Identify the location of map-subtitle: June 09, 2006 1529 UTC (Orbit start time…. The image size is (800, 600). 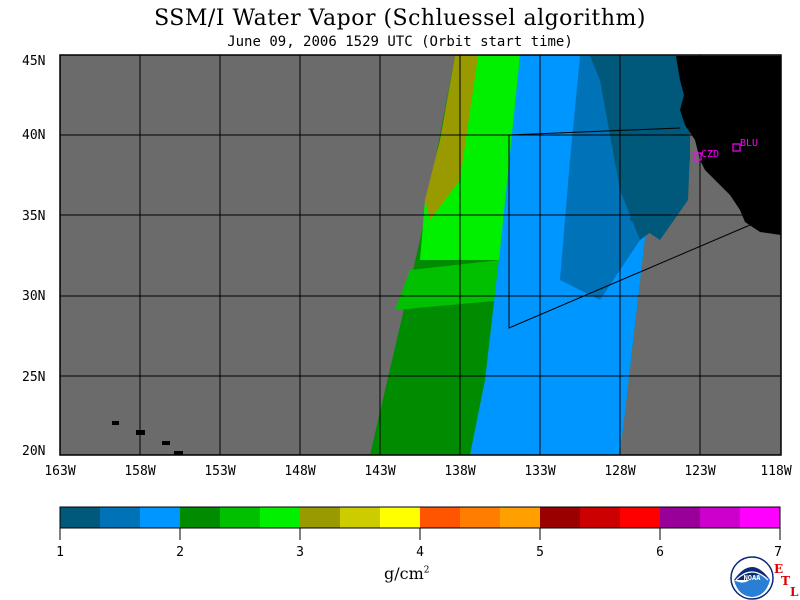
(400, 42).